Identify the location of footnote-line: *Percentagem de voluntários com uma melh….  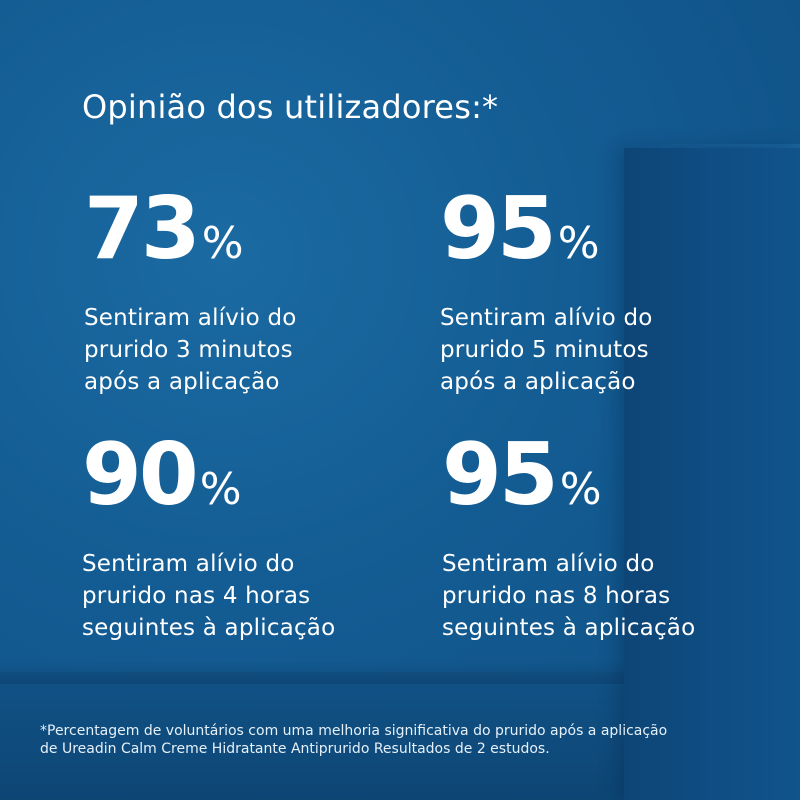
(354, 731).